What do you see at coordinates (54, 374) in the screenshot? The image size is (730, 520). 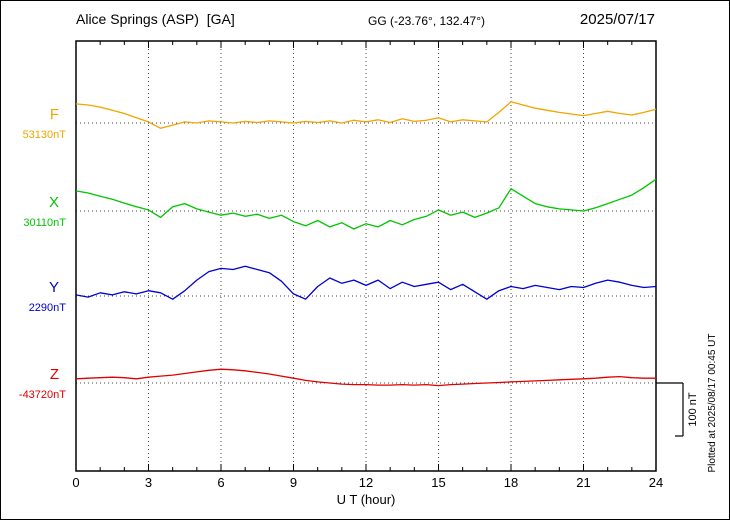 I see `channel-label-Z: Z` at bounding box center [54, 374].